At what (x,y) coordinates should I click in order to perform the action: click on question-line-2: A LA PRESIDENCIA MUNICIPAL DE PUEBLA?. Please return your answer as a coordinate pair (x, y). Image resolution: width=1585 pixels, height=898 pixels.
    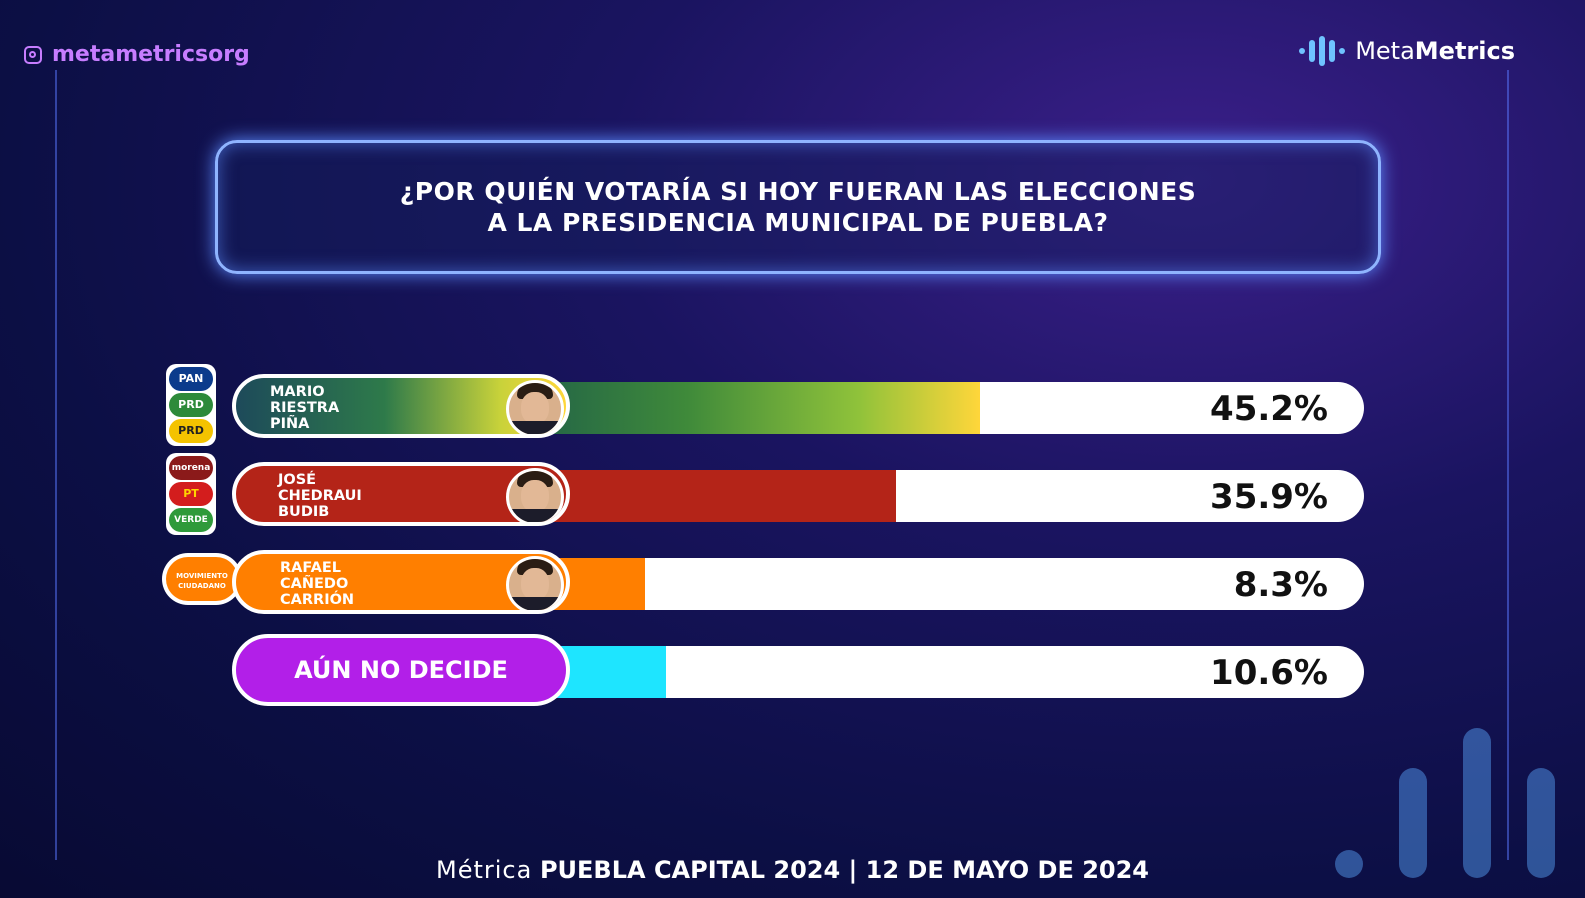
    Looking at the image, I should click on (798, 222).